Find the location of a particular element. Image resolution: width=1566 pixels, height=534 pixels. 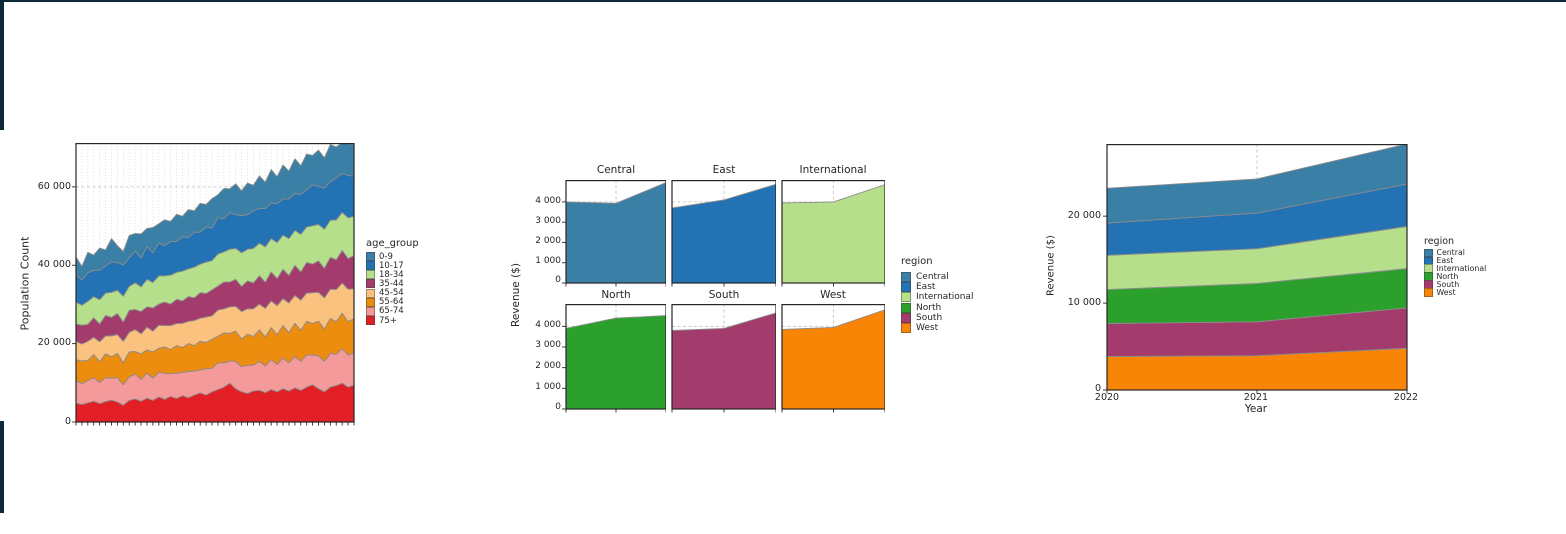

legend-item: International is located at coordinates (937, 297).